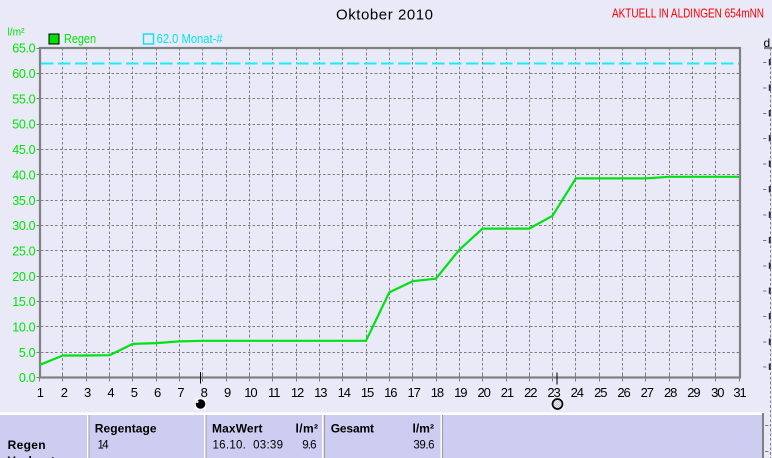  I want to click on svg-text: 35.0, so click(23, 201).